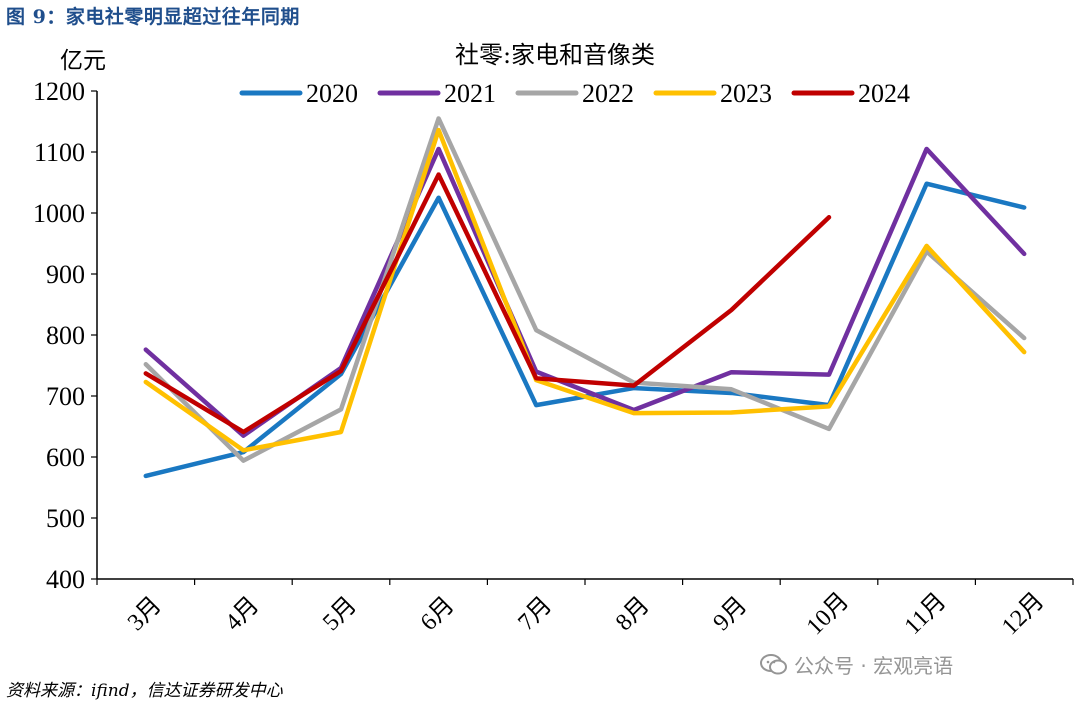 The width and height of the screenshot is (1080, 706). Describe the element at coordinates (746, 93) in the screenshot. I see `legend-label-2023: 2023` at that location.